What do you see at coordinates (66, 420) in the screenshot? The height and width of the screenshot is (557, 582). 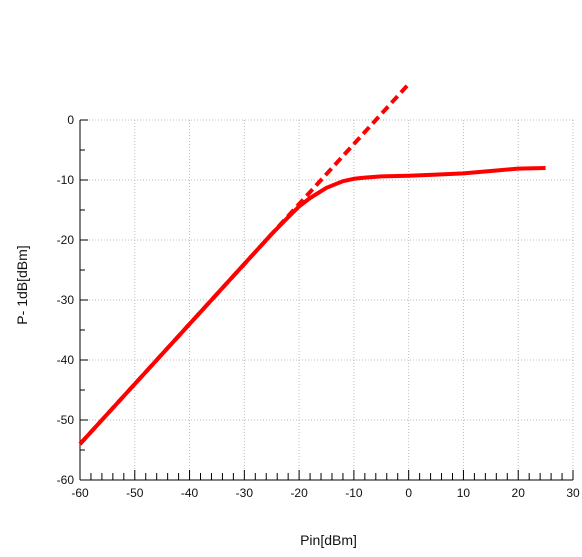 I see `y-tick-label: -50` at bounding box center [66, 420].